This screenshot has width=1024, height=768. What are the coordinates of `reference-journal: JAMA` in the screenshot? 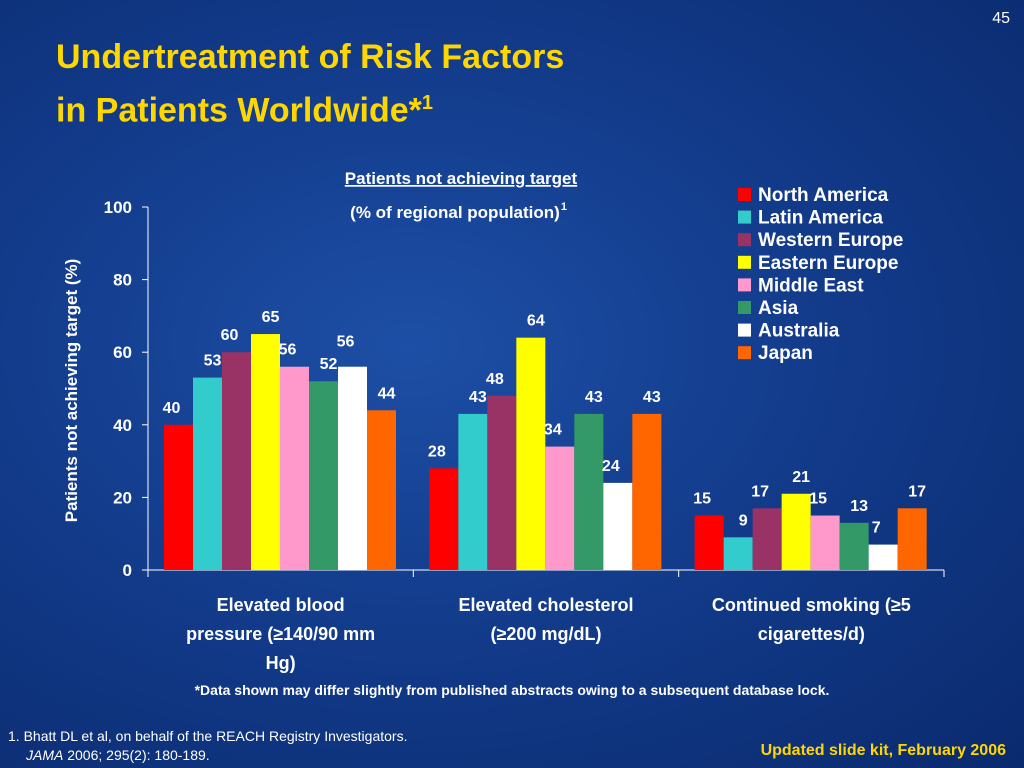 It's located at (45, 755).